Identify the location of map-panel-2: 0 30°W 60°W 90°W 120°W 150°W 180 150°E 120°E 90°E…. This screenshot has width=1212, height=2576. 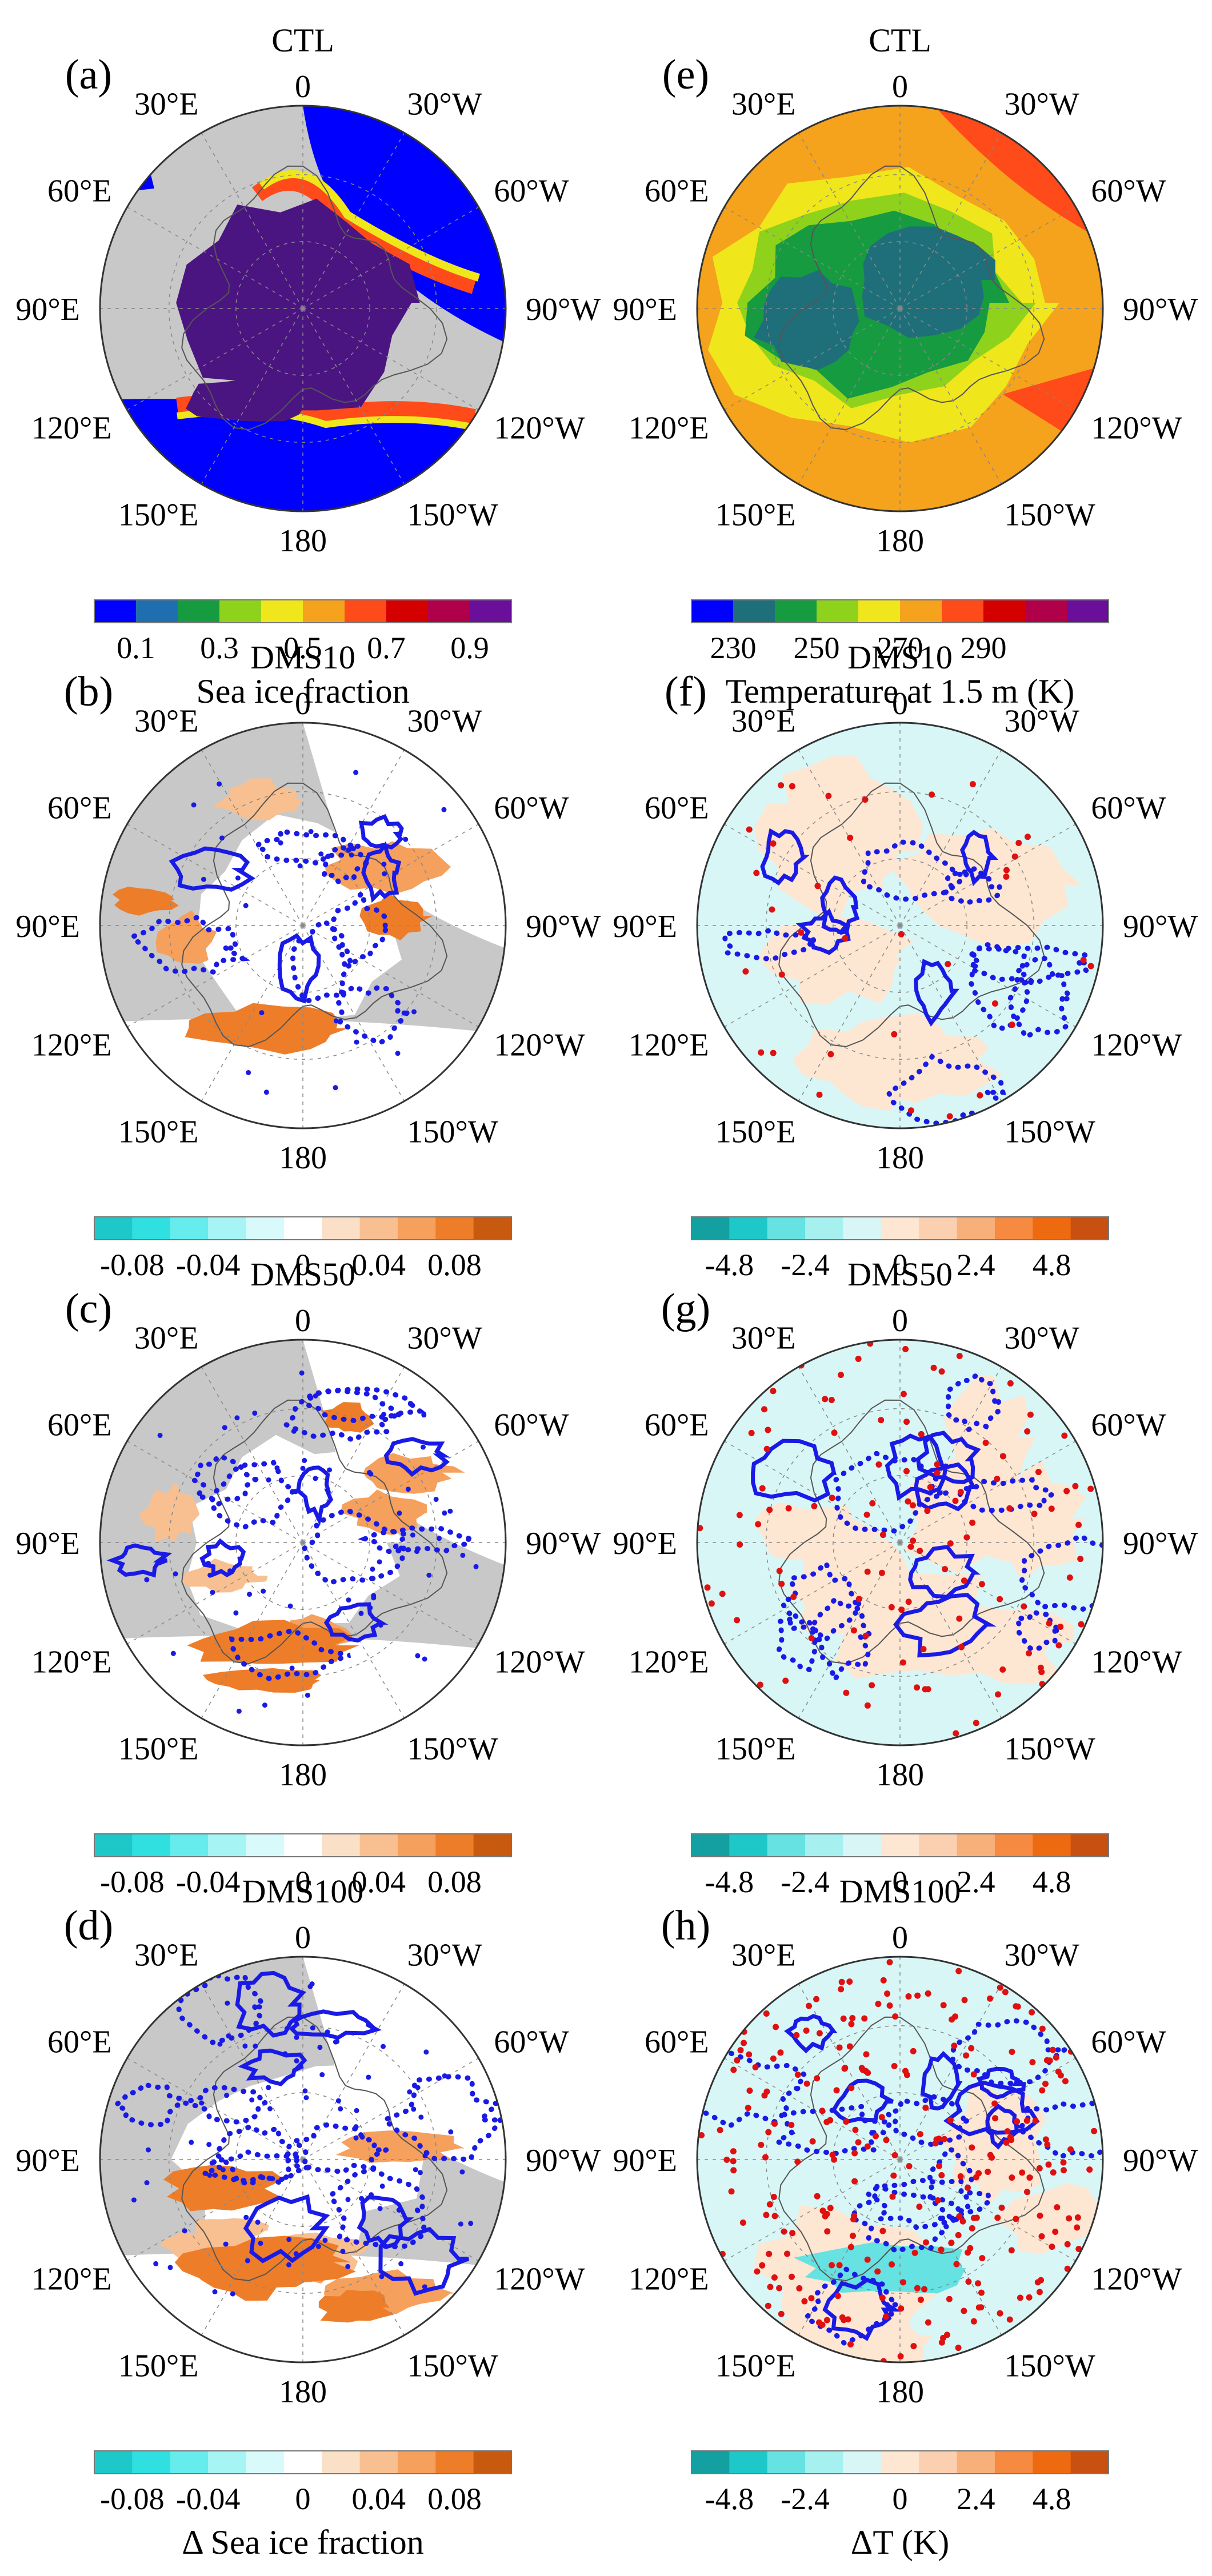
(308, 960).